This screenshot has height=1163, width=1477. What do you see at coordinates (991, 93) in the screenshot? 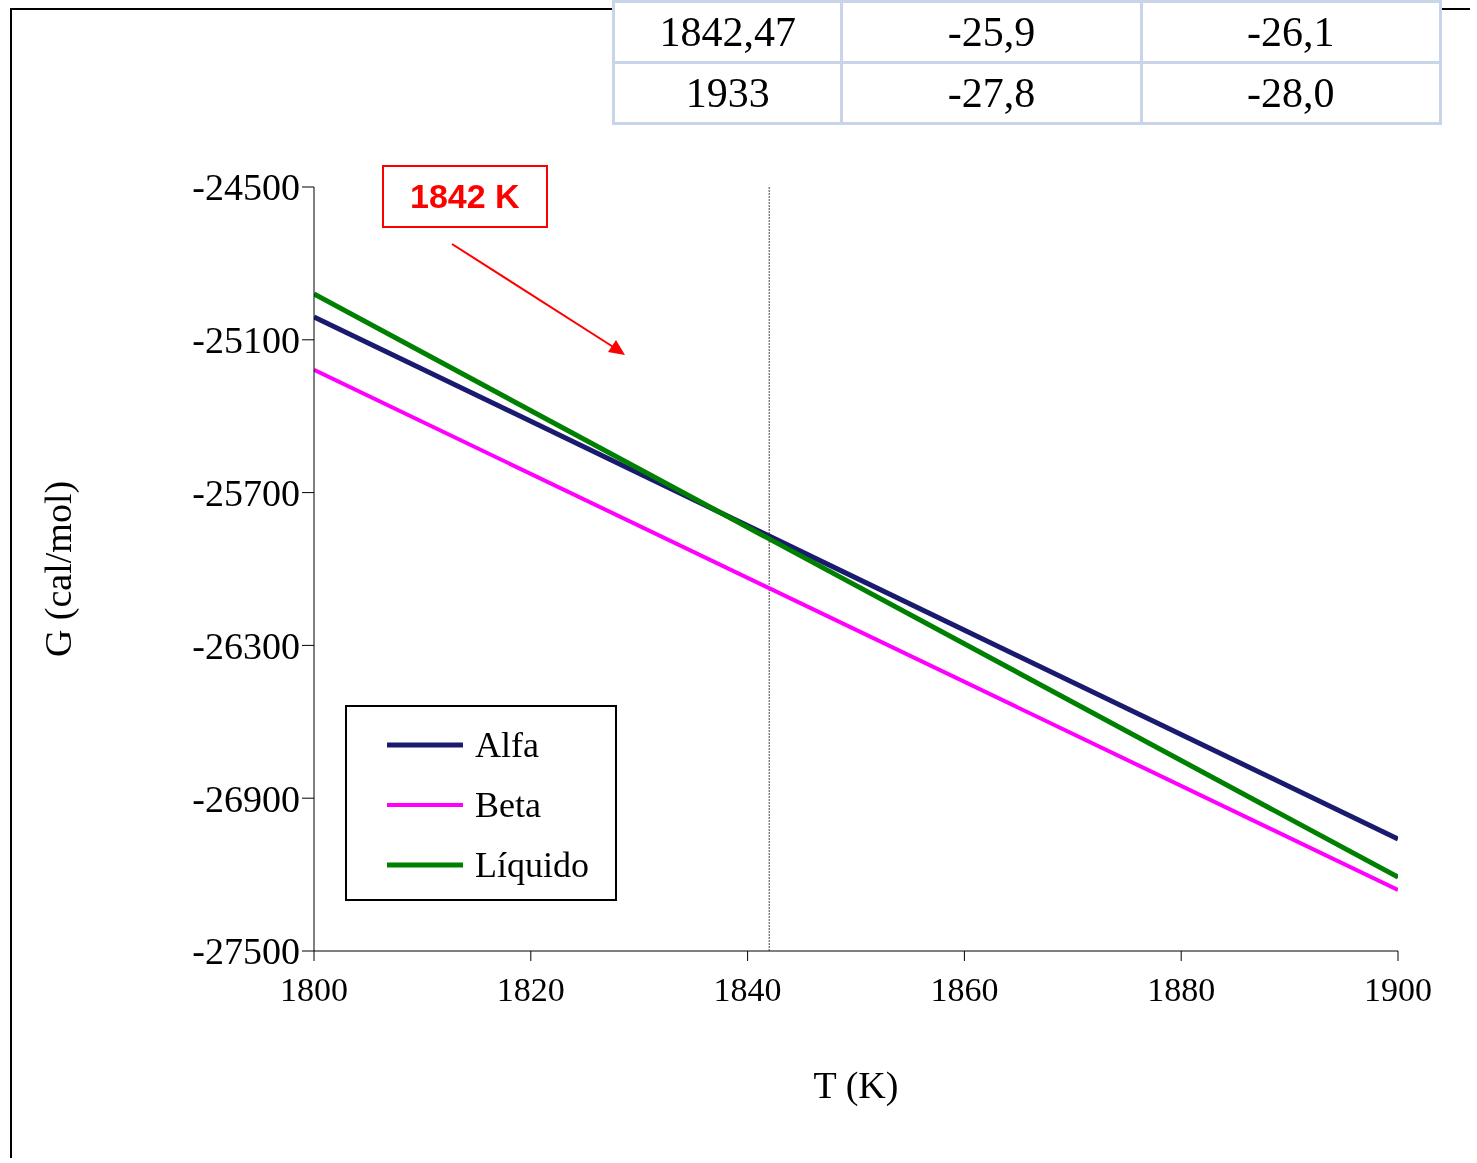
I see `text: -27,8` at bounding box center [991, 93].